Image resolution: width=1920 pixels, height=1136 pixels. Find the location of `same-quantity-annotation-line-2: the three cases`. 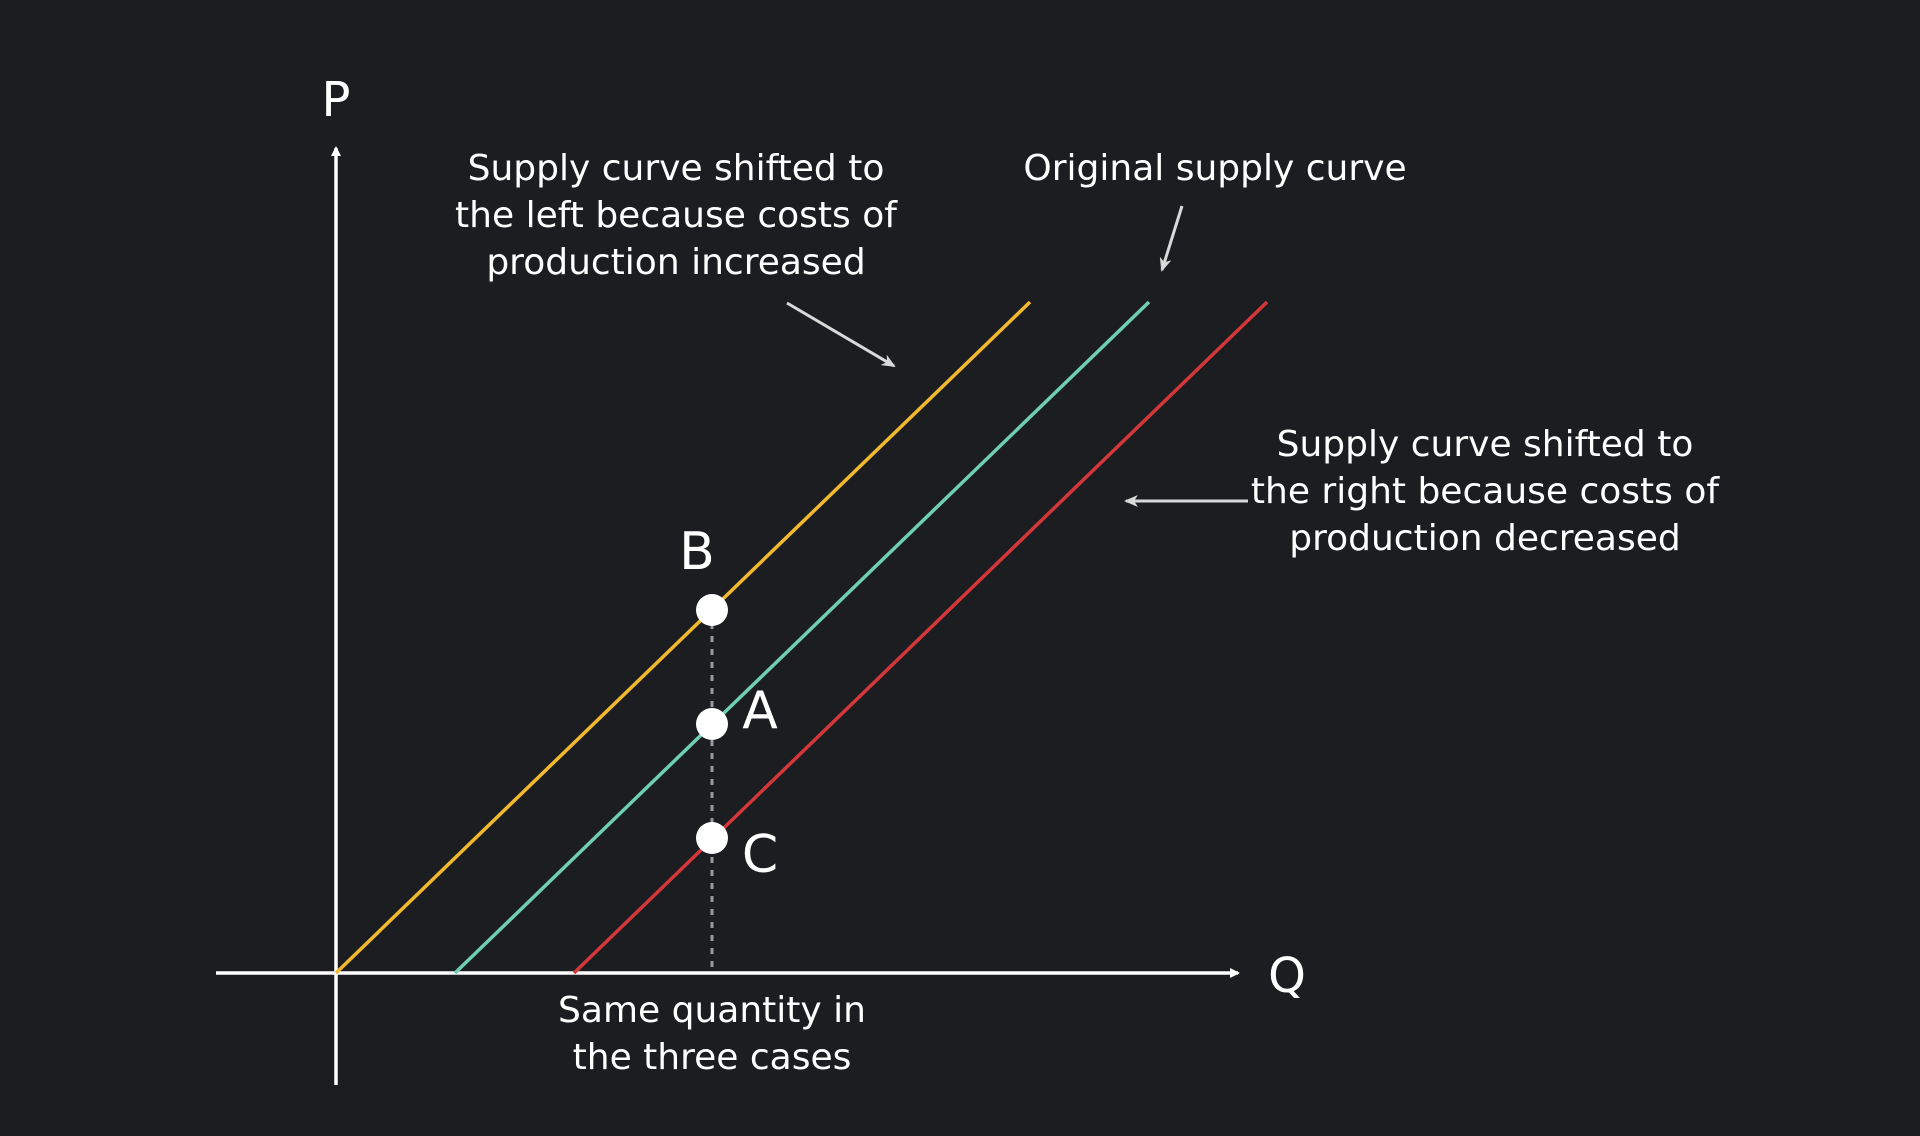

same-quantity-annotation-line-2: the three cases is located at coordinates (712, 1057).